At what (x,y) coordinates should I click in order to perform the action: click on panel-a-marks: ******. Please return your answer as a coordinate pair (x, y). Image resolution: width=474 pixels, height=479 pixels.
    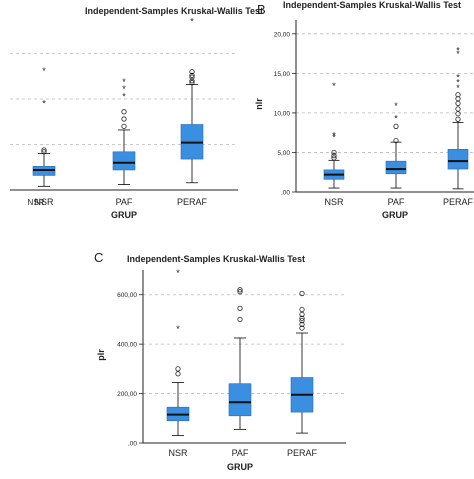
    Looking at the image, I should click on (118, 102).